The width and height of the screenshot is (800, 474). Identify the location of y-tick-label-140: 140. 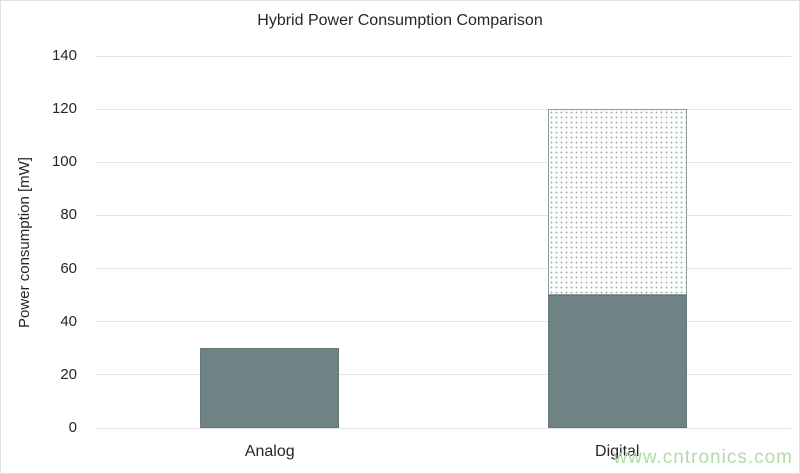
(64, 55).